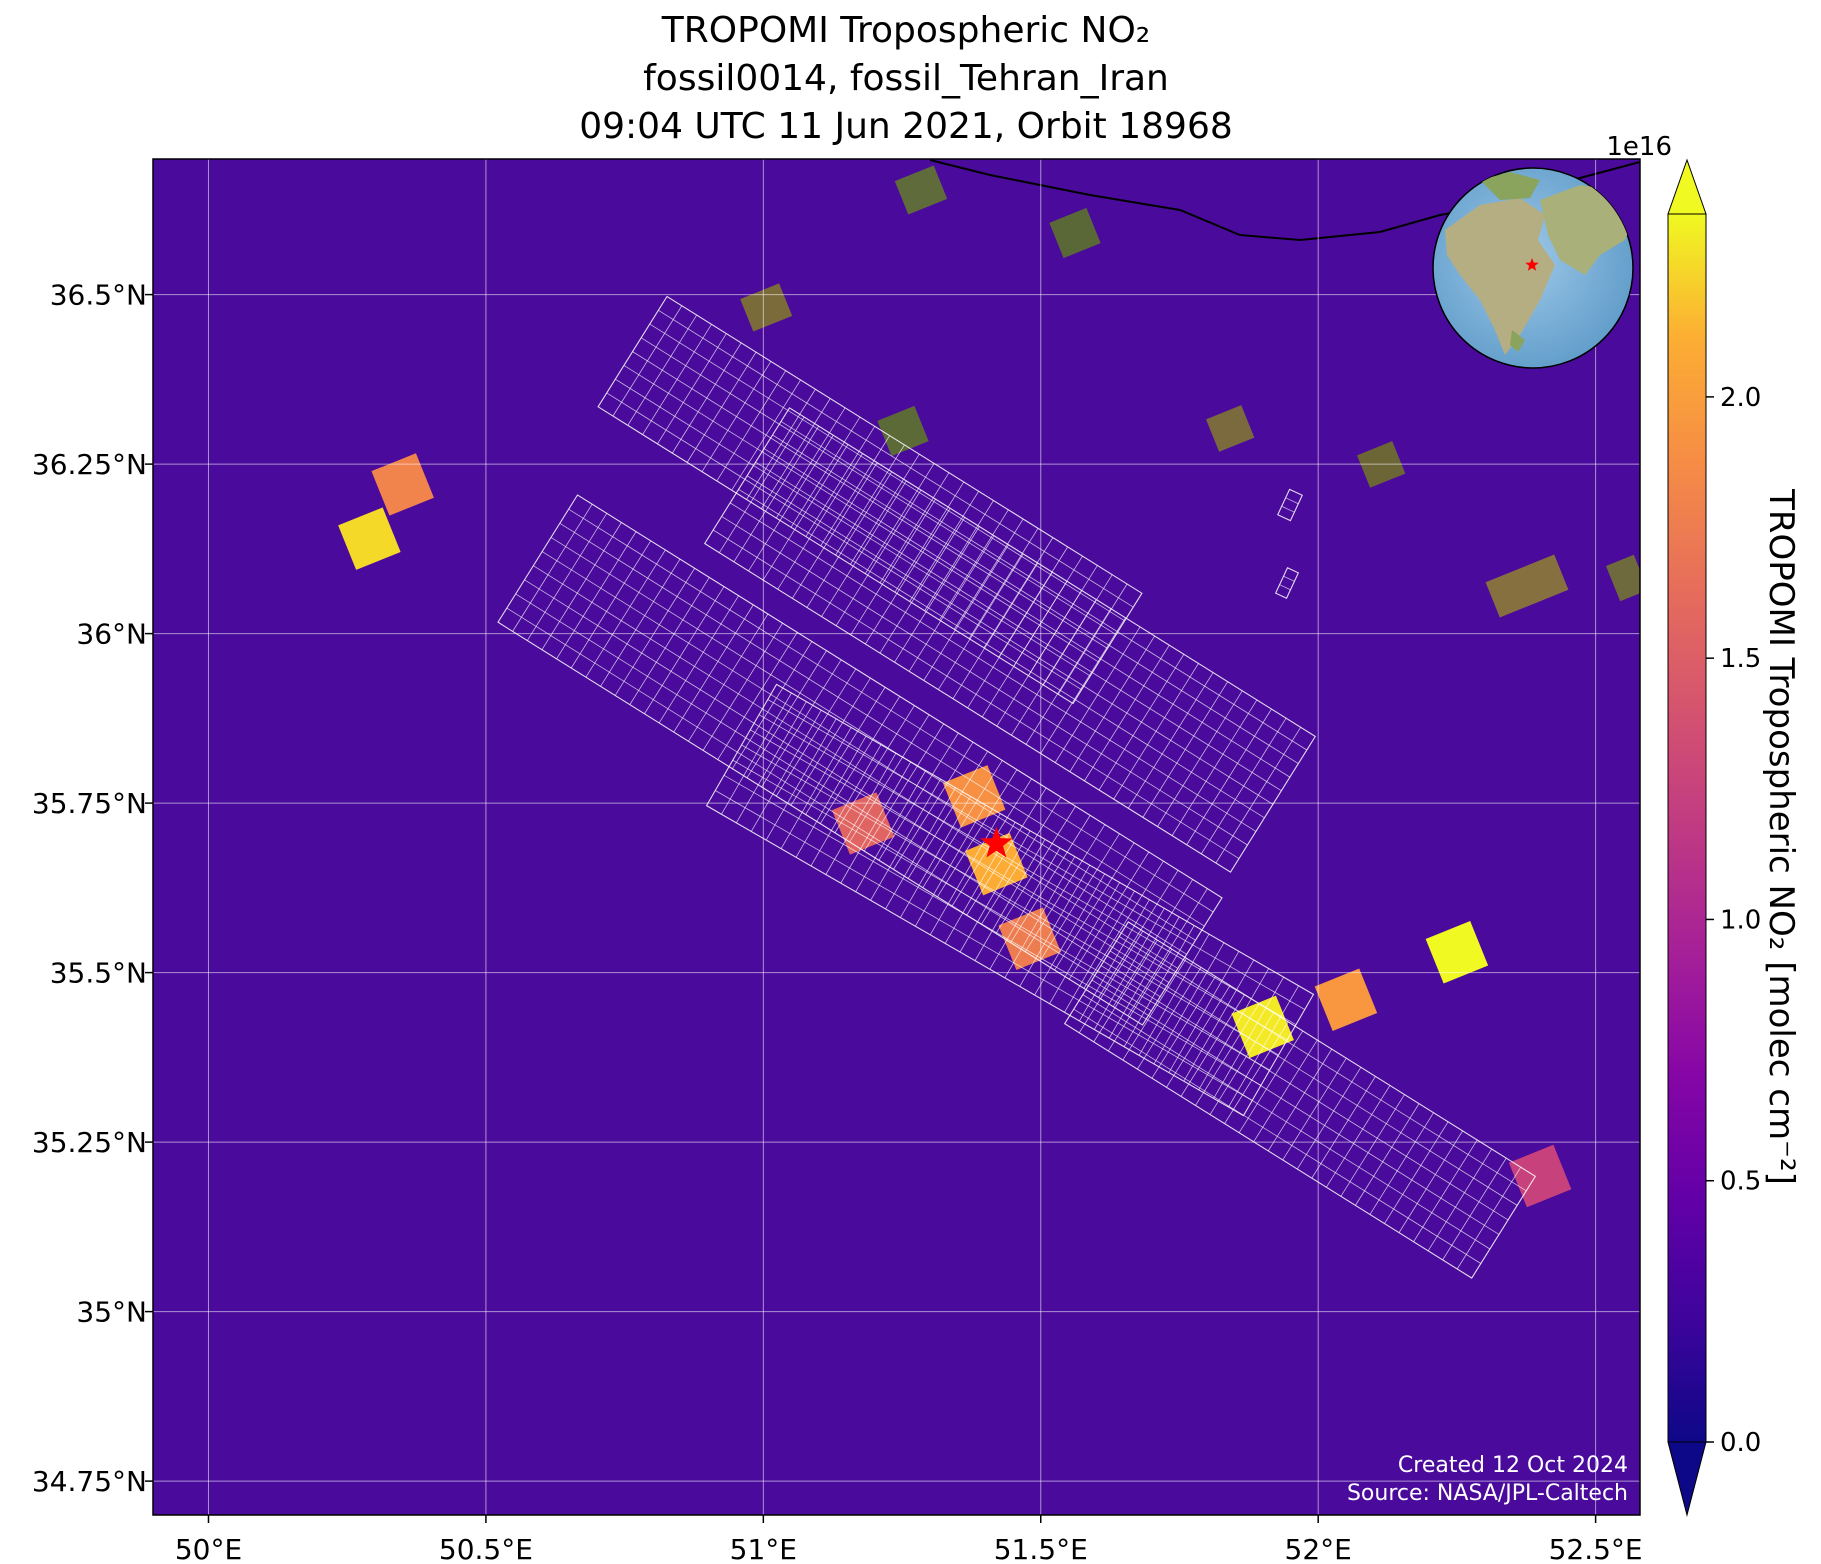  I want to click on title-line-1: TROPOMI Tropospheric NO₂, so click(905, 30).